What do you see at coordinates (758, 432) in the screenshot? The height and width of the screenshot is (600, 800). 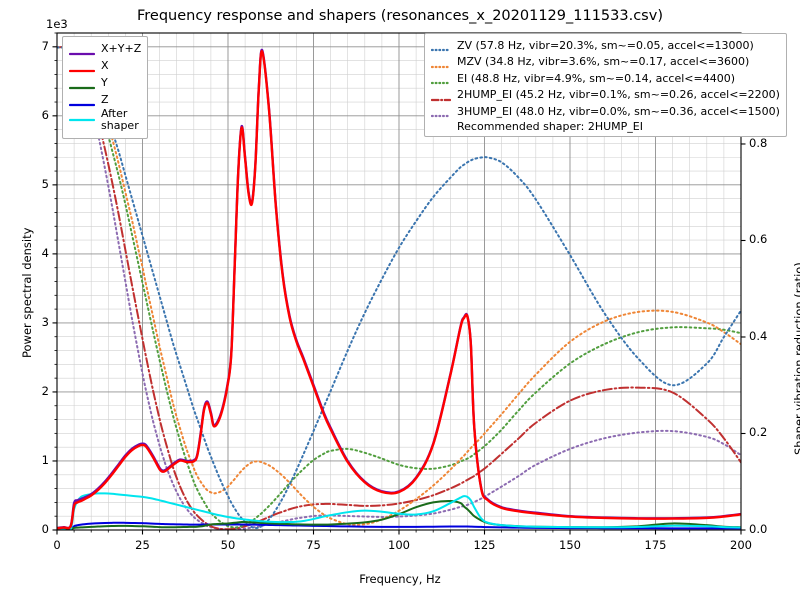 I see `y-tick-label-right: 0.2` at bounding box center [758, 432].